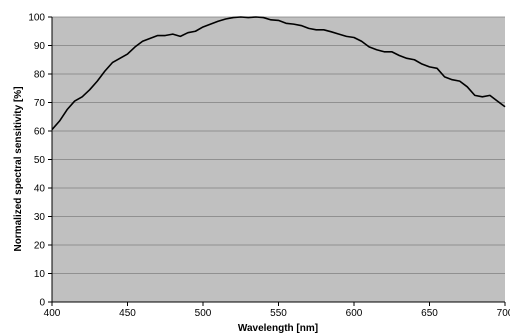  Describe the element at coordinates (278, 328) in the screenshot. I see `x-axis-title: Wavelength [nm]` at that location.